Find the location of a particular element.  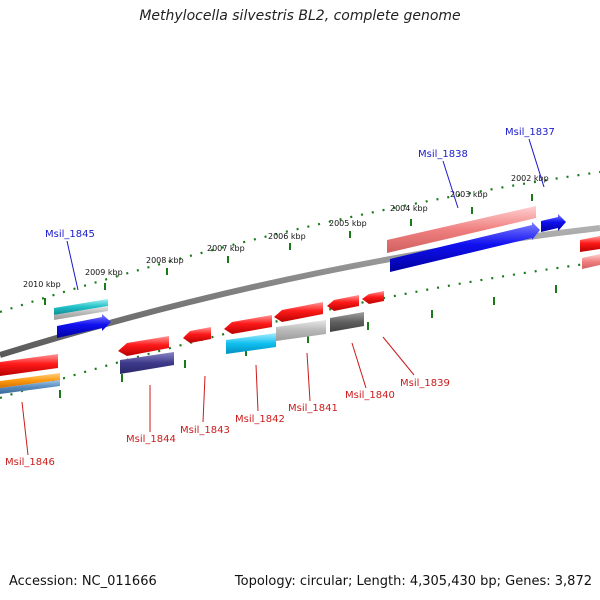

gene-label: Msil_1845 is located at coordinates (70, 234).